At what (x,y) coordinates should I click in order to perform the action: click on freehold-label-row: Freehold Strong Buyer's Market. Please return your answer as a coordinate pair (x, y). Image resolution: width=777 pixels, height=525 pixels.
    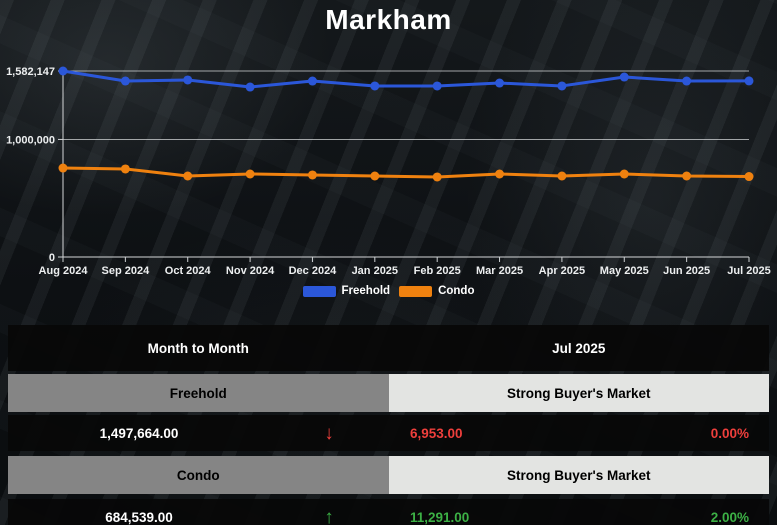
    Looking at the image, I should click on (388, 393).